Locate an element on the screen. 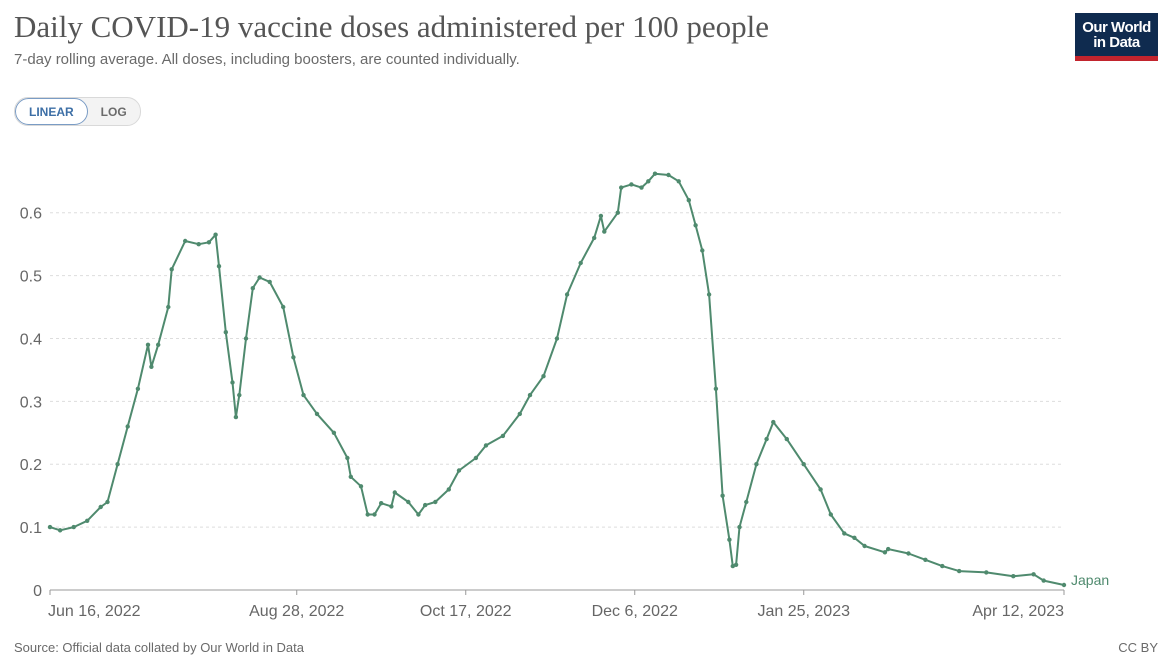 This screenshot has width=1170, height=666. y-tick-label: 0.5 is located at coordinates (31, 277).